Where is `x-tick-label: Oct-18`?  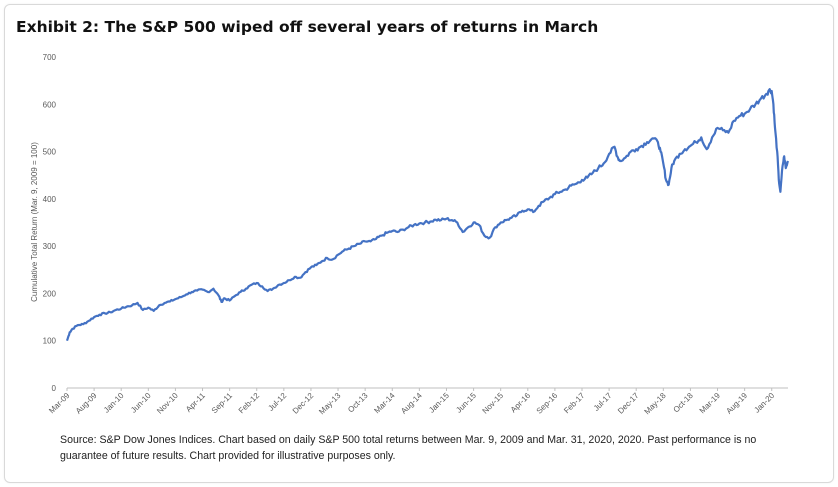 x-tick-label: Oct-18 is located at coordinates (683, 403).